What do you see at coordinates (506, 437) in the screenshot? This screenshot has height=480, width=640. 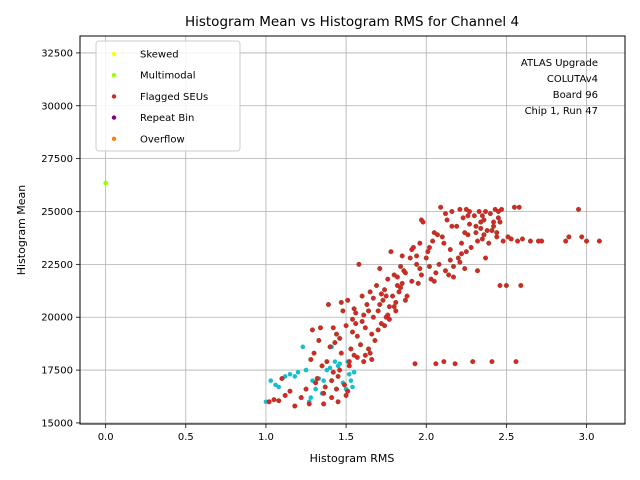 I see `x-tick-label: 2.5` at bounding box center [506, 437].